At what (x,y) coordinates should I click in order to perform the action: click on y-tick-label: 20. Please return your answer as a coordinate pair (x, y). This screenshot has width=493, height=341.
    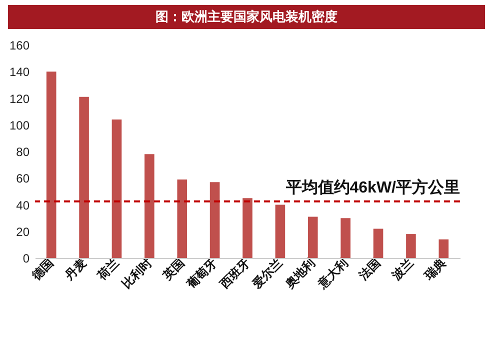
    Looking at the image, I should click on (23, 231).